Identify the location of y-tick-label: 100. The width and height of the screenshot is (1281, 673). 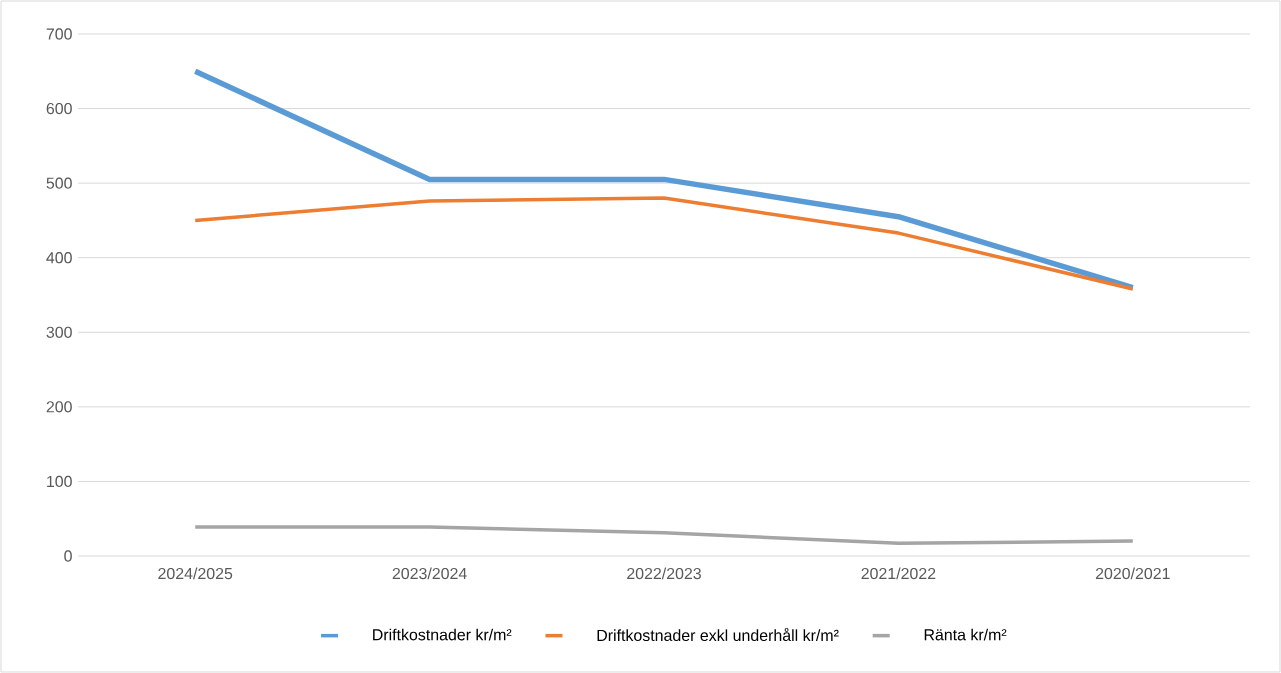
(59, 481).